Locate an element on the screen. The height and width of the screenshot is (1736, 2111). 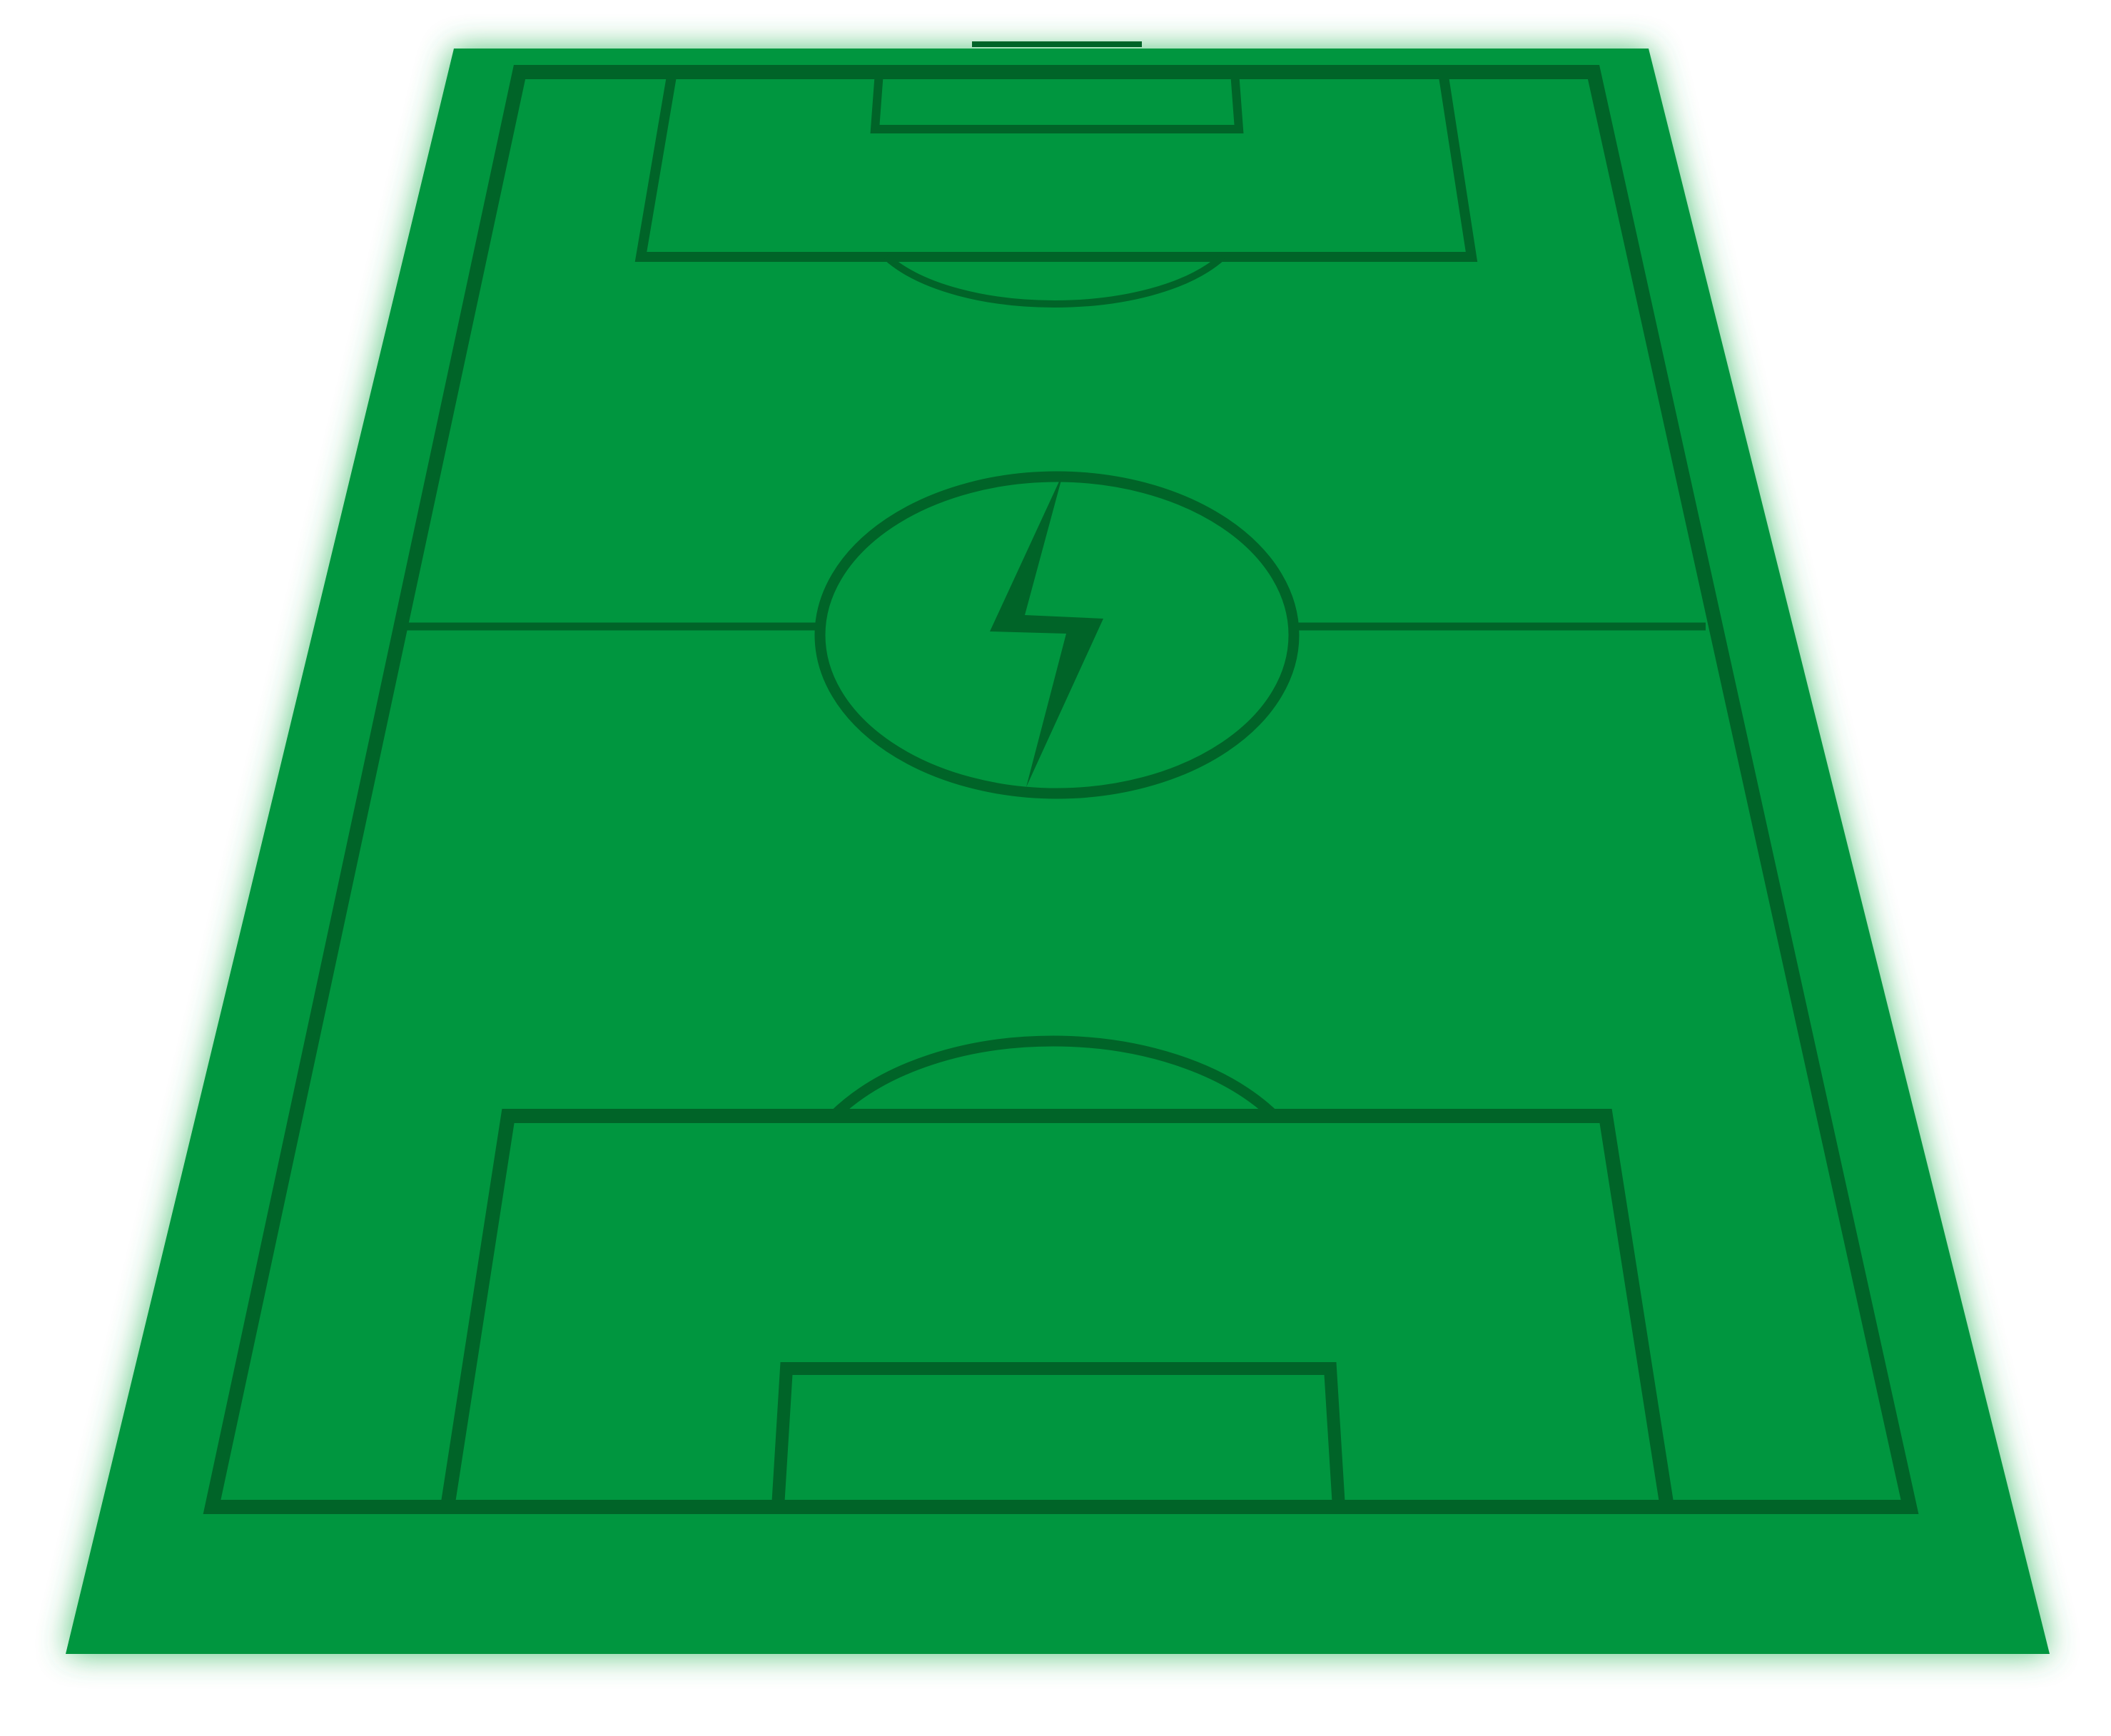
far-goal-area is located at coordinates (1057, 102).